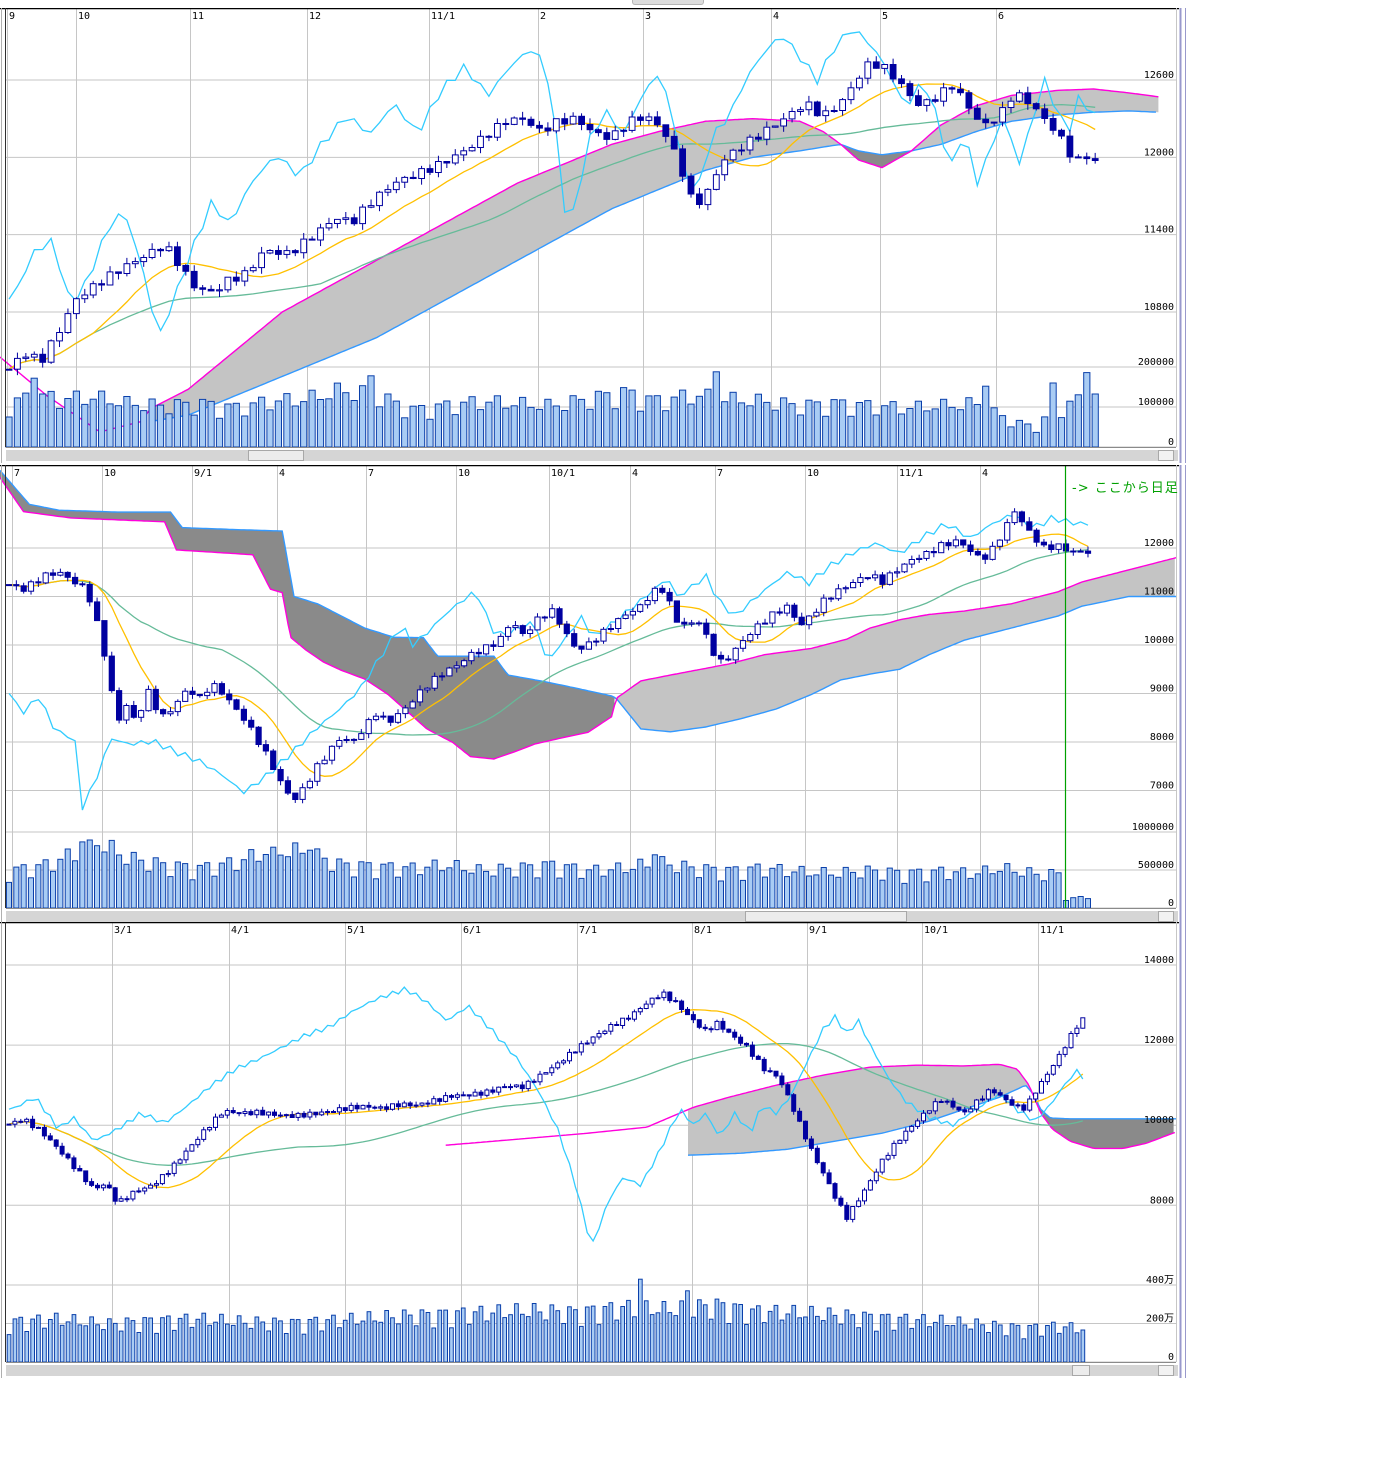 The image size is (1392, 1480). What do you see at coordinates (1162, 689) in the screenshot?
I see `price-axis-tick-label: 9000` at bounding box center [1162, 689].